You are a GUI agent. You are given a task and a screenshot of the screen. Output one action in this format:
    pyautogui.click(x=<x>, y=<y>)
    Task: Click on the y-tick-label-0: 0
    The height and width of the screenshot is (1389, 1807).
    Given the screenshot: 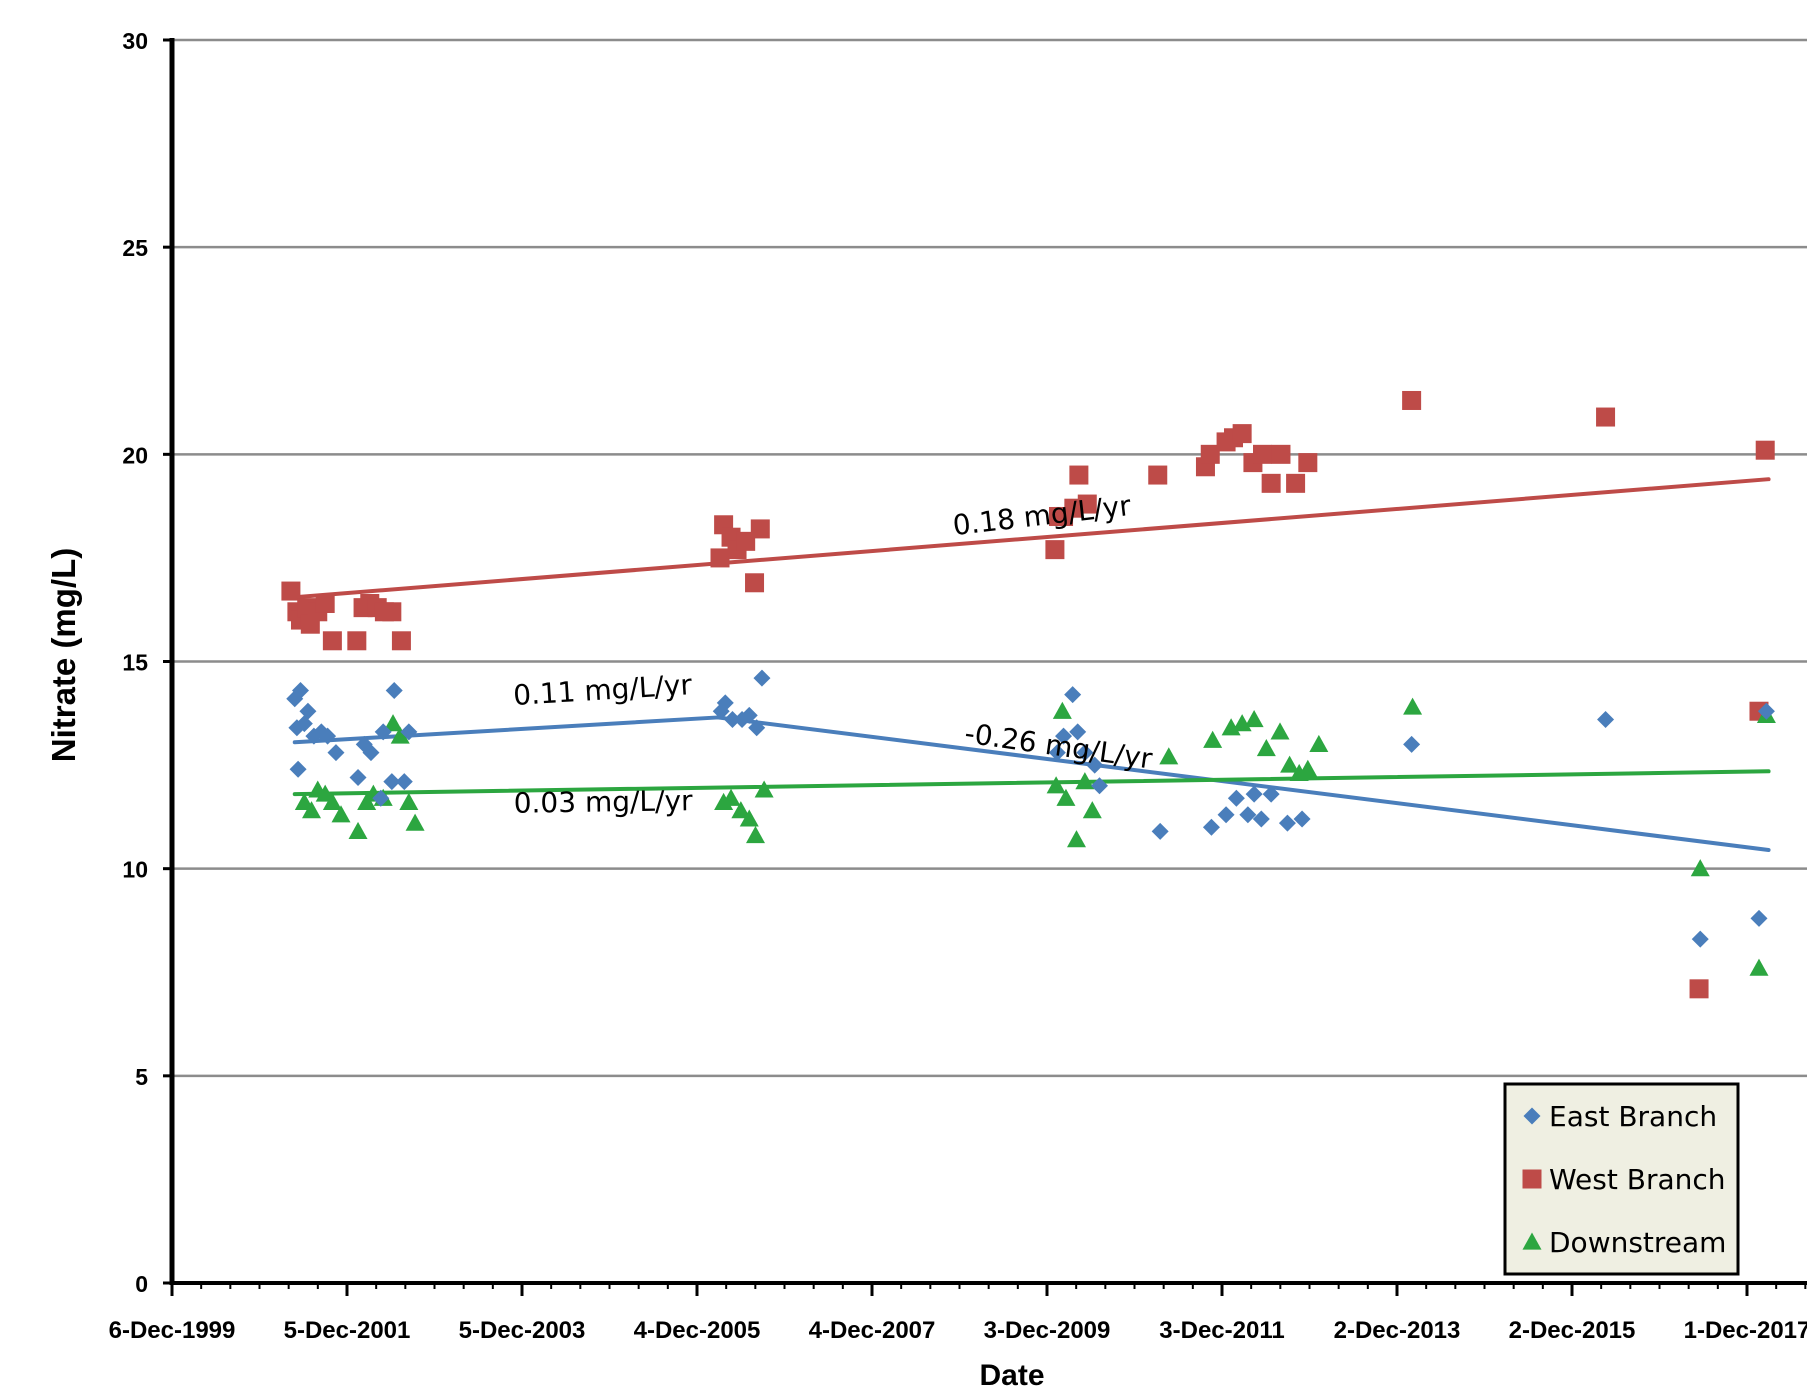 What is the action you would take?
    pyautogui.click(x=141, y=1284)
    